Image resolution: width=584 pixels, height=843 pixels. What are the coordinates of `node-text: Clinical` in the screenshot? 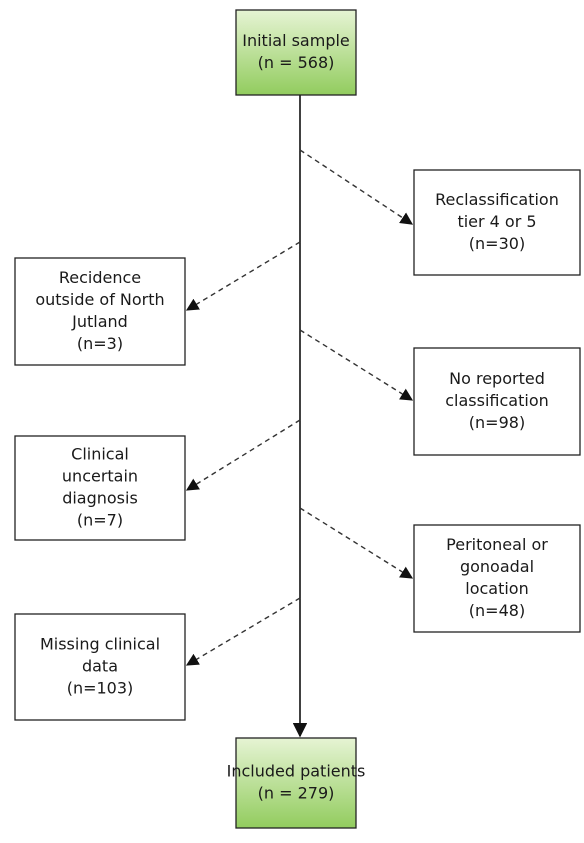 It's located at (100, 454).